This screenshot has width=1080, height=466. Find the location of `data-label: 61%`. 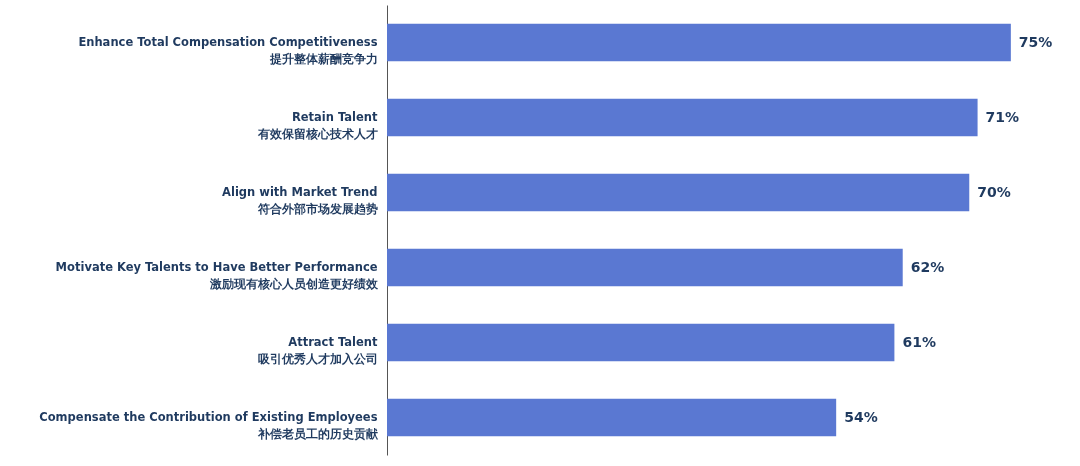

data-label: 61% is located at coordinates (919, 341).